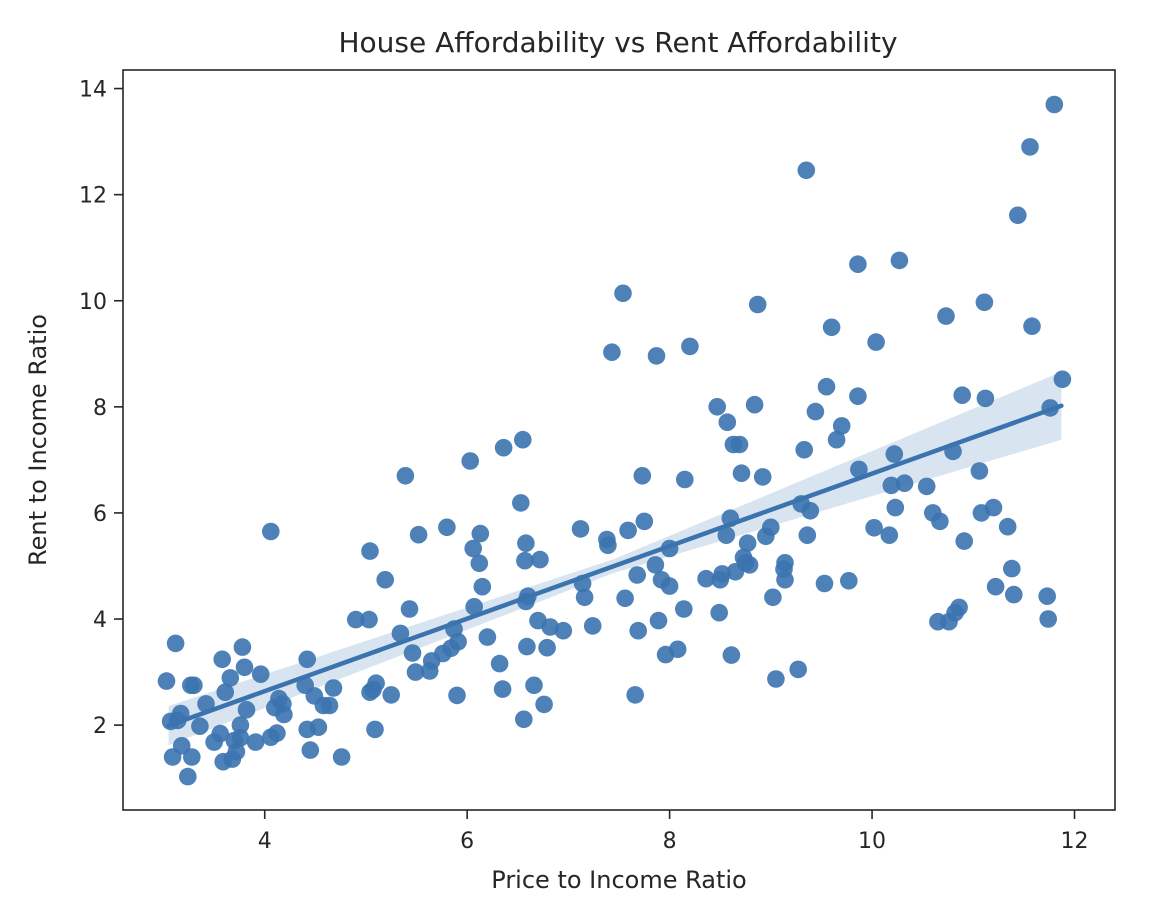 Image resolution: width=1164 pixels, height=912 pixels. I want to click on y-tick-label: 2, so click(100, 726).